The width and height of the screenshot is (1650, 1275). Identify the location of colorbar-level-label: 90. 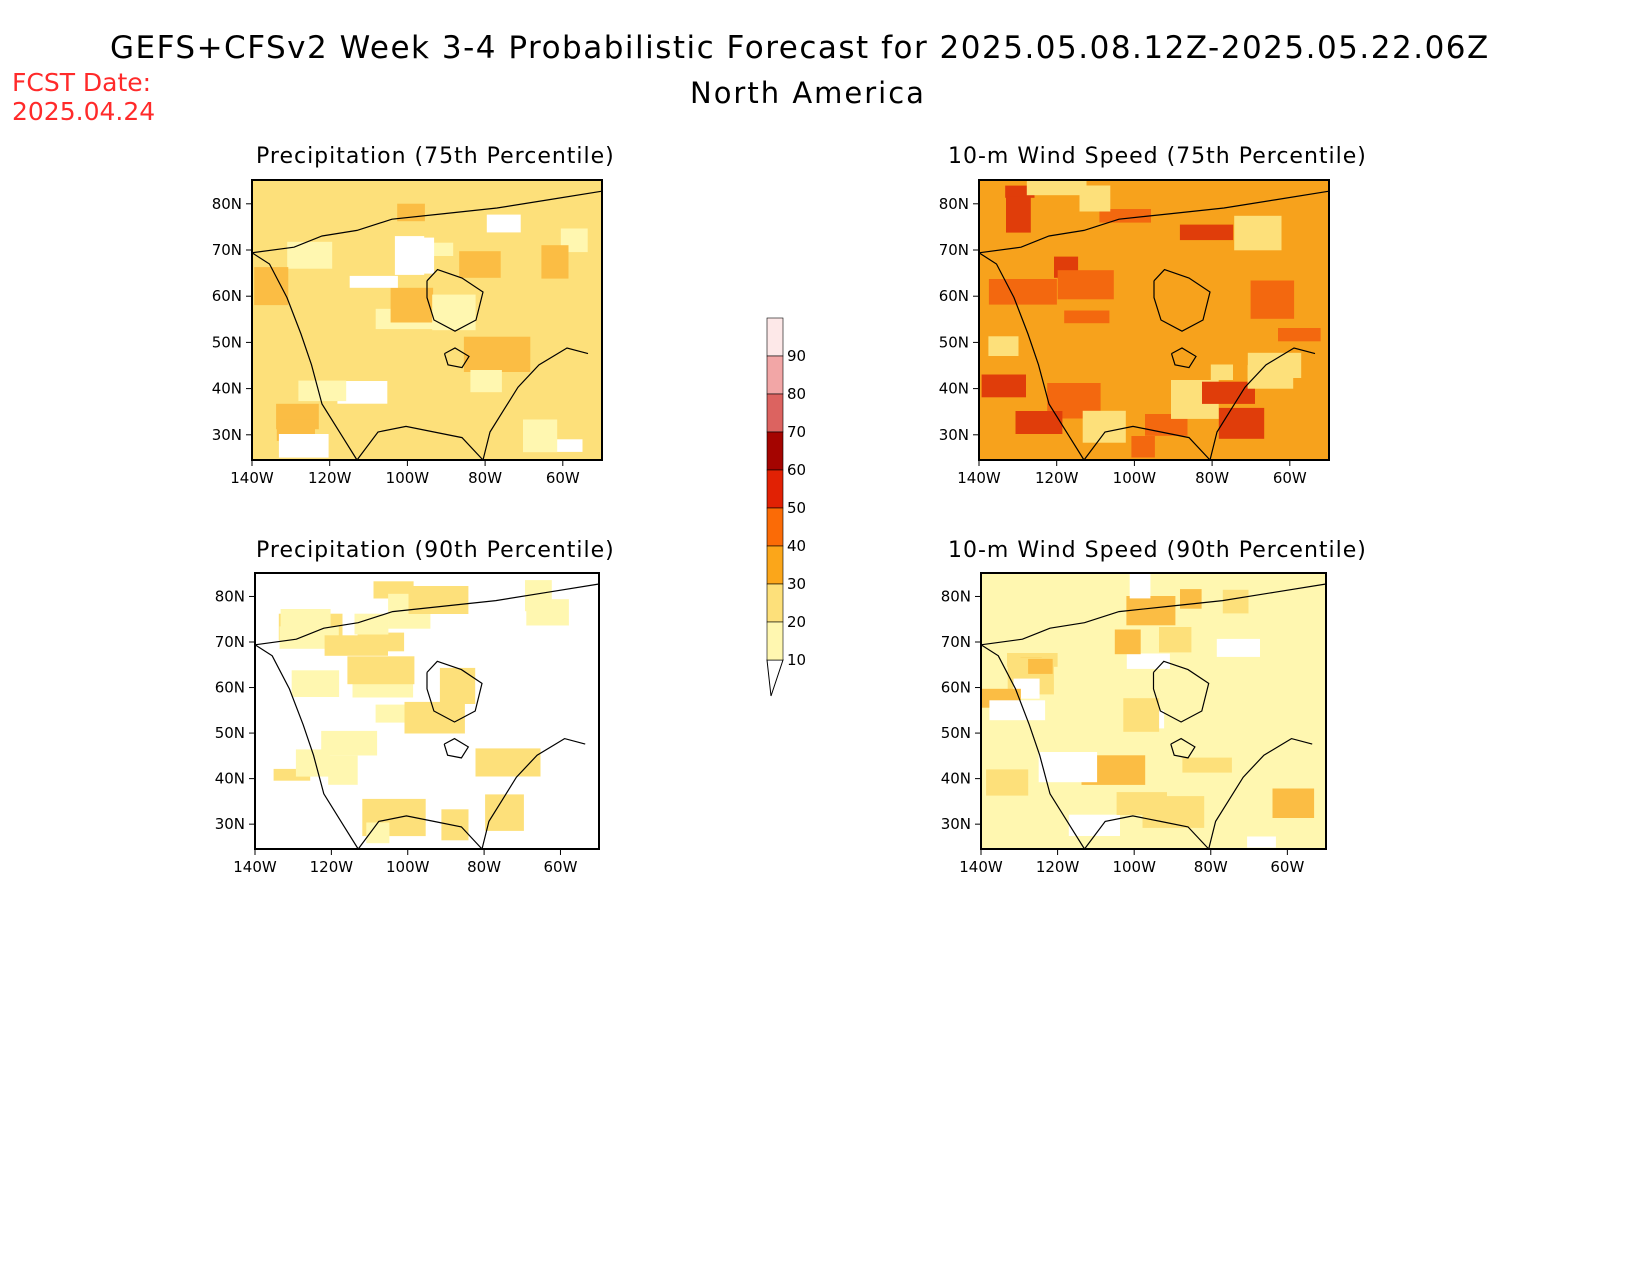
(796, 356).